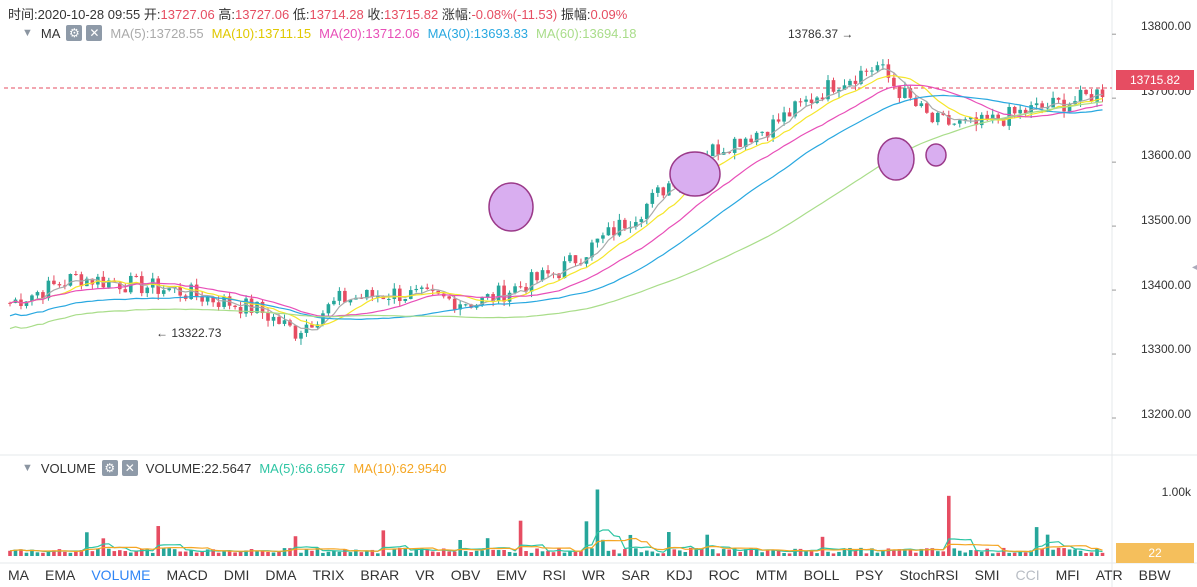  What do you see at coordinates (724, 575) in the screenshot?
I see `tab-roc: ROC` at bounding box center [724, 575].